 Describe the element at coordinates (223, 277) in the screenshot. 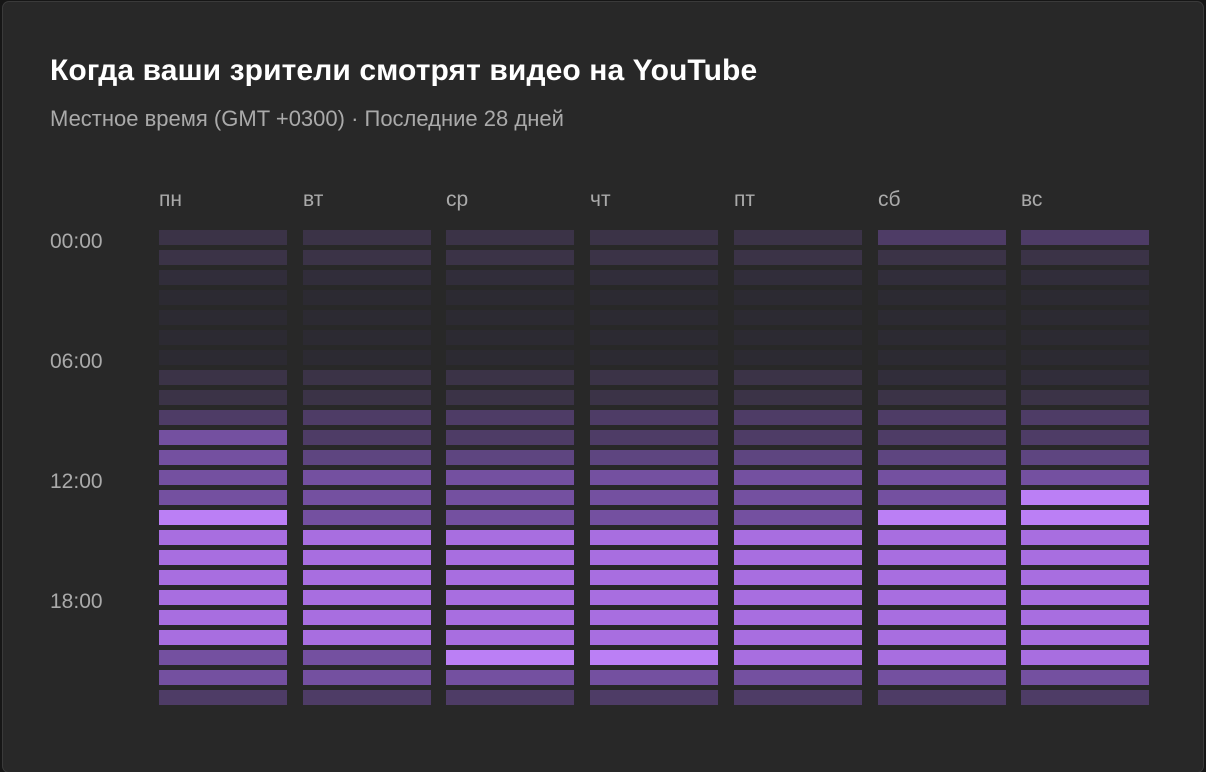

I see `heatmap-cell-пн-2` at that location.